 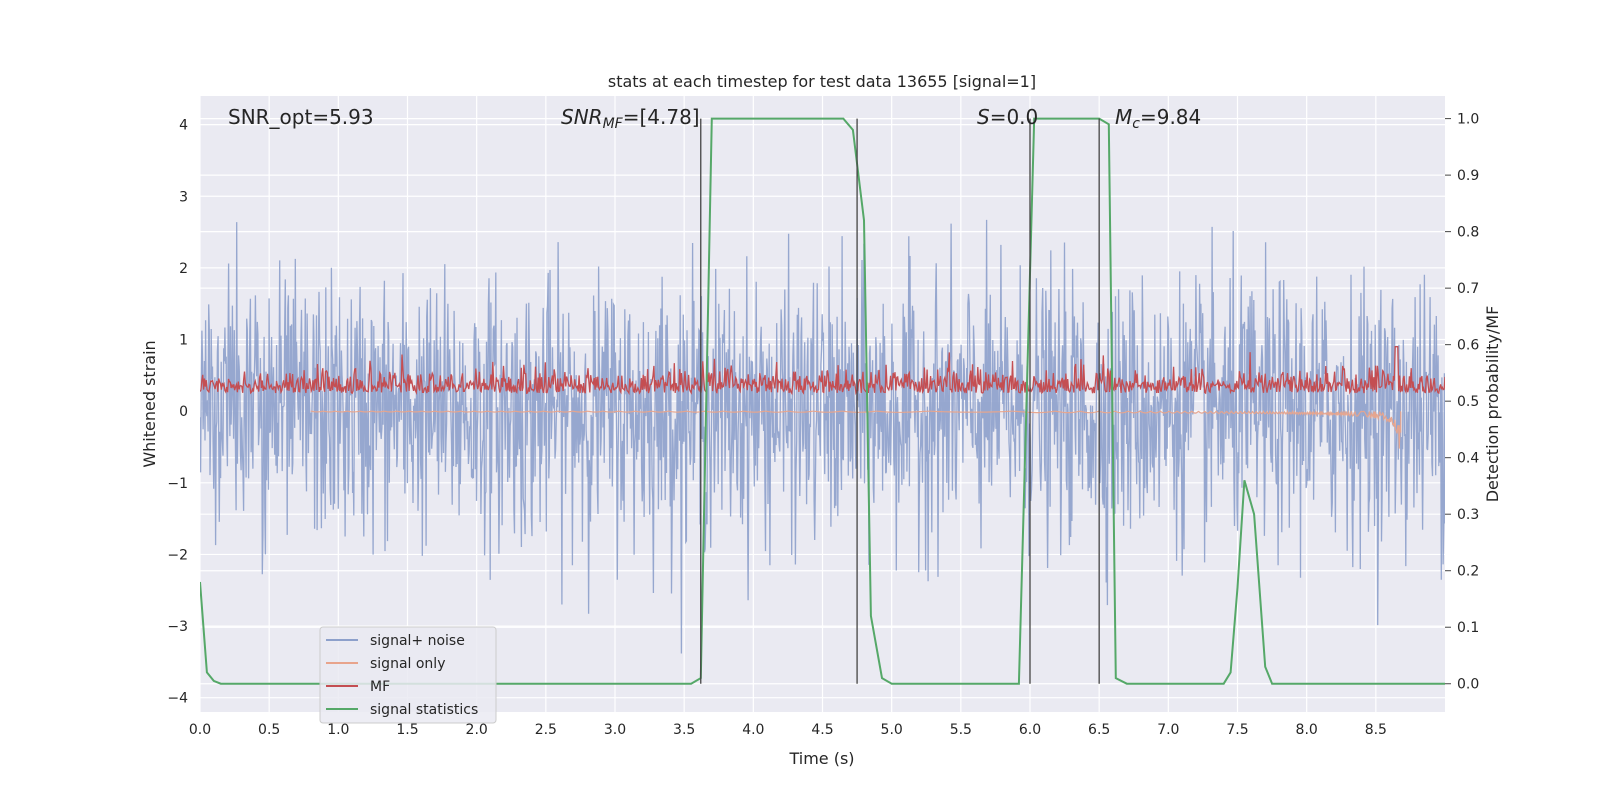 What do you see at coordinates (1099, 730) in the screenshot?
I see `x-tick-label: 6.5` at bounding box center [1099, 730].